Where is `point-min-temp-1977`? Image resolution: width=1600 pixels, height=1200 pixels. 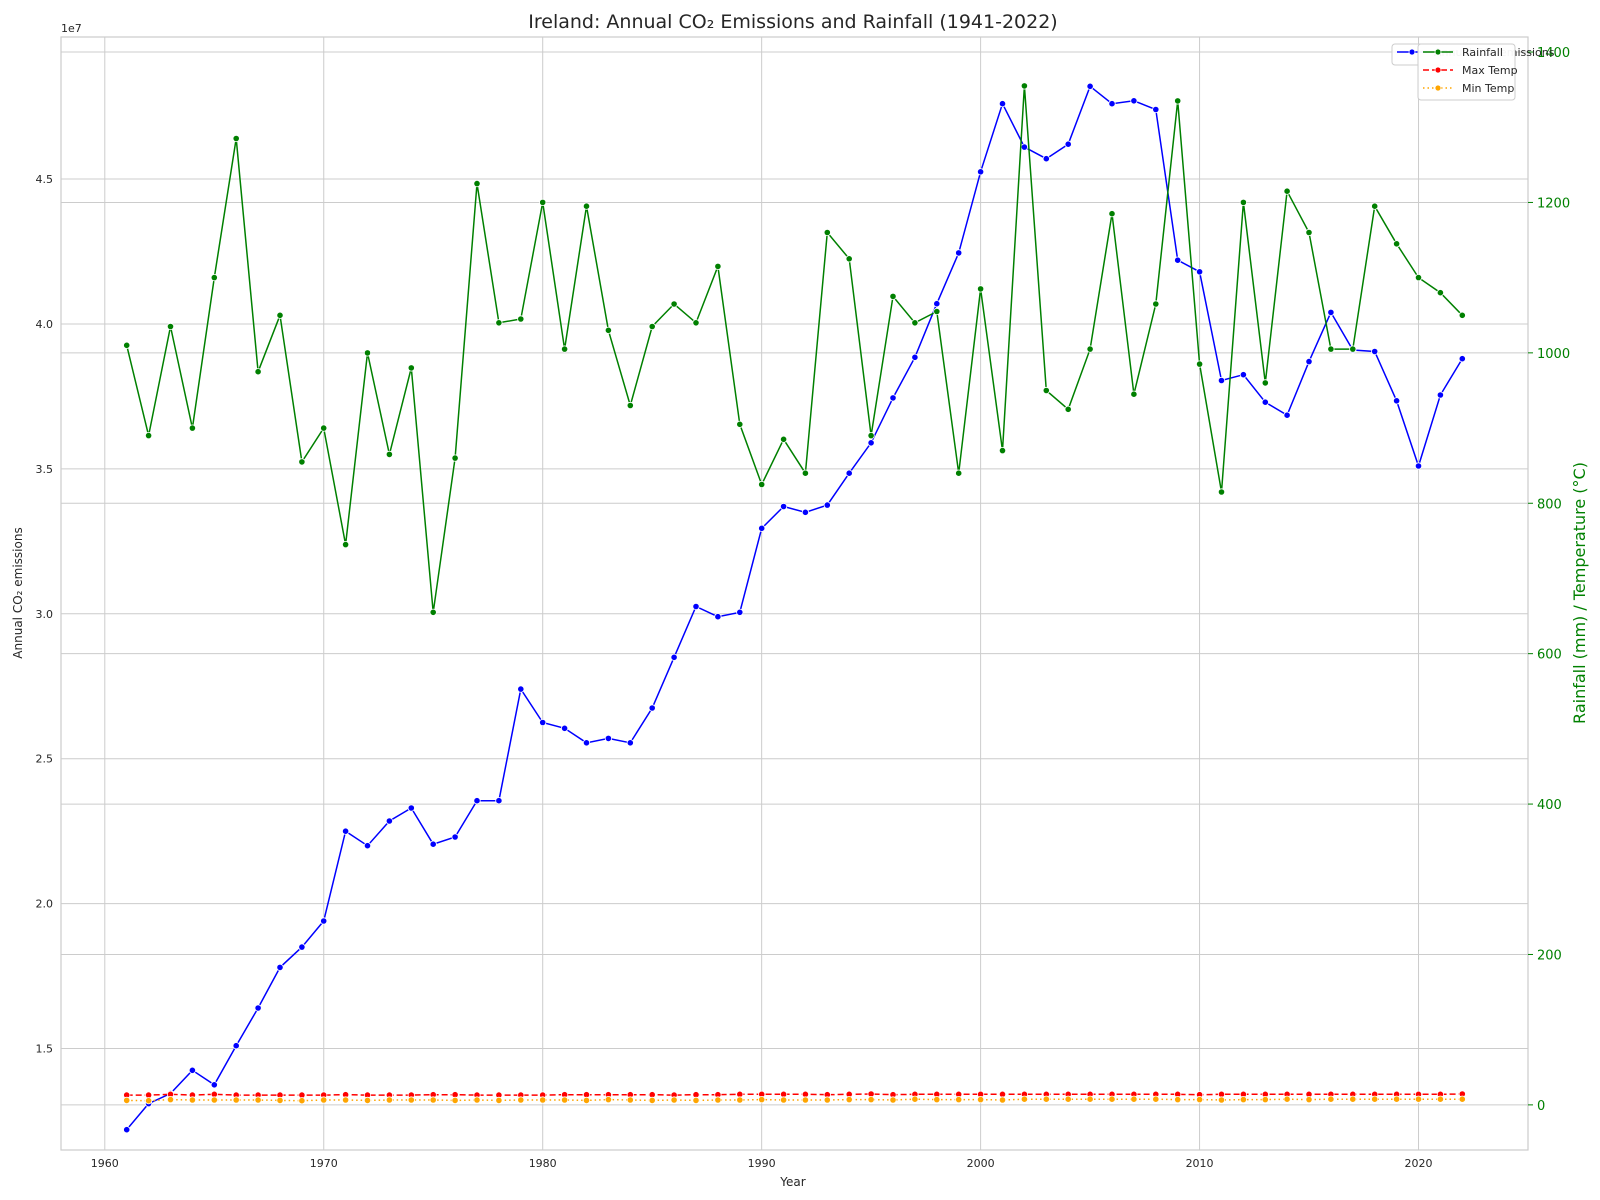
point-min-temp-1977 is located at coordinates (477, 1100).